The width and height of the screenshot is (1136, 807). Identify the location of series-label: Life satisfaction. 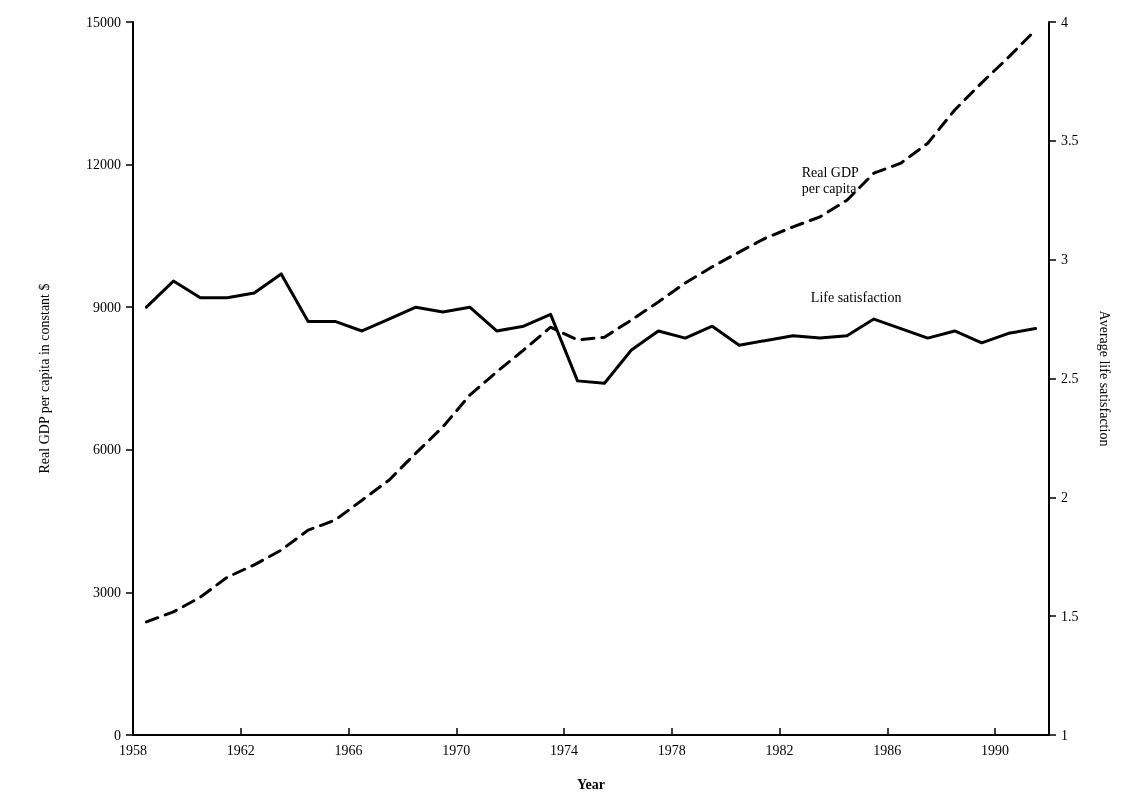
(856, 297).